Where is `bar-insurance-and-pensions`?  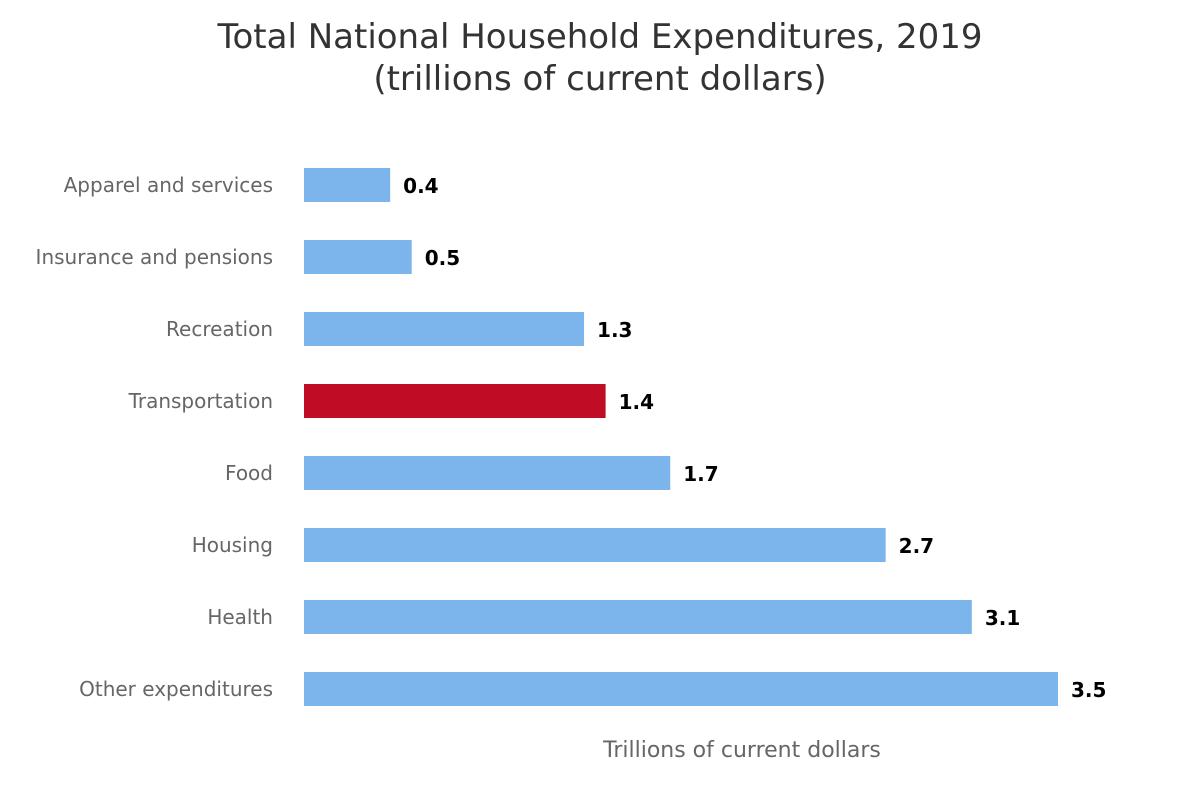 bar-insurance-and-pensions is located at coordinates (358, 257).